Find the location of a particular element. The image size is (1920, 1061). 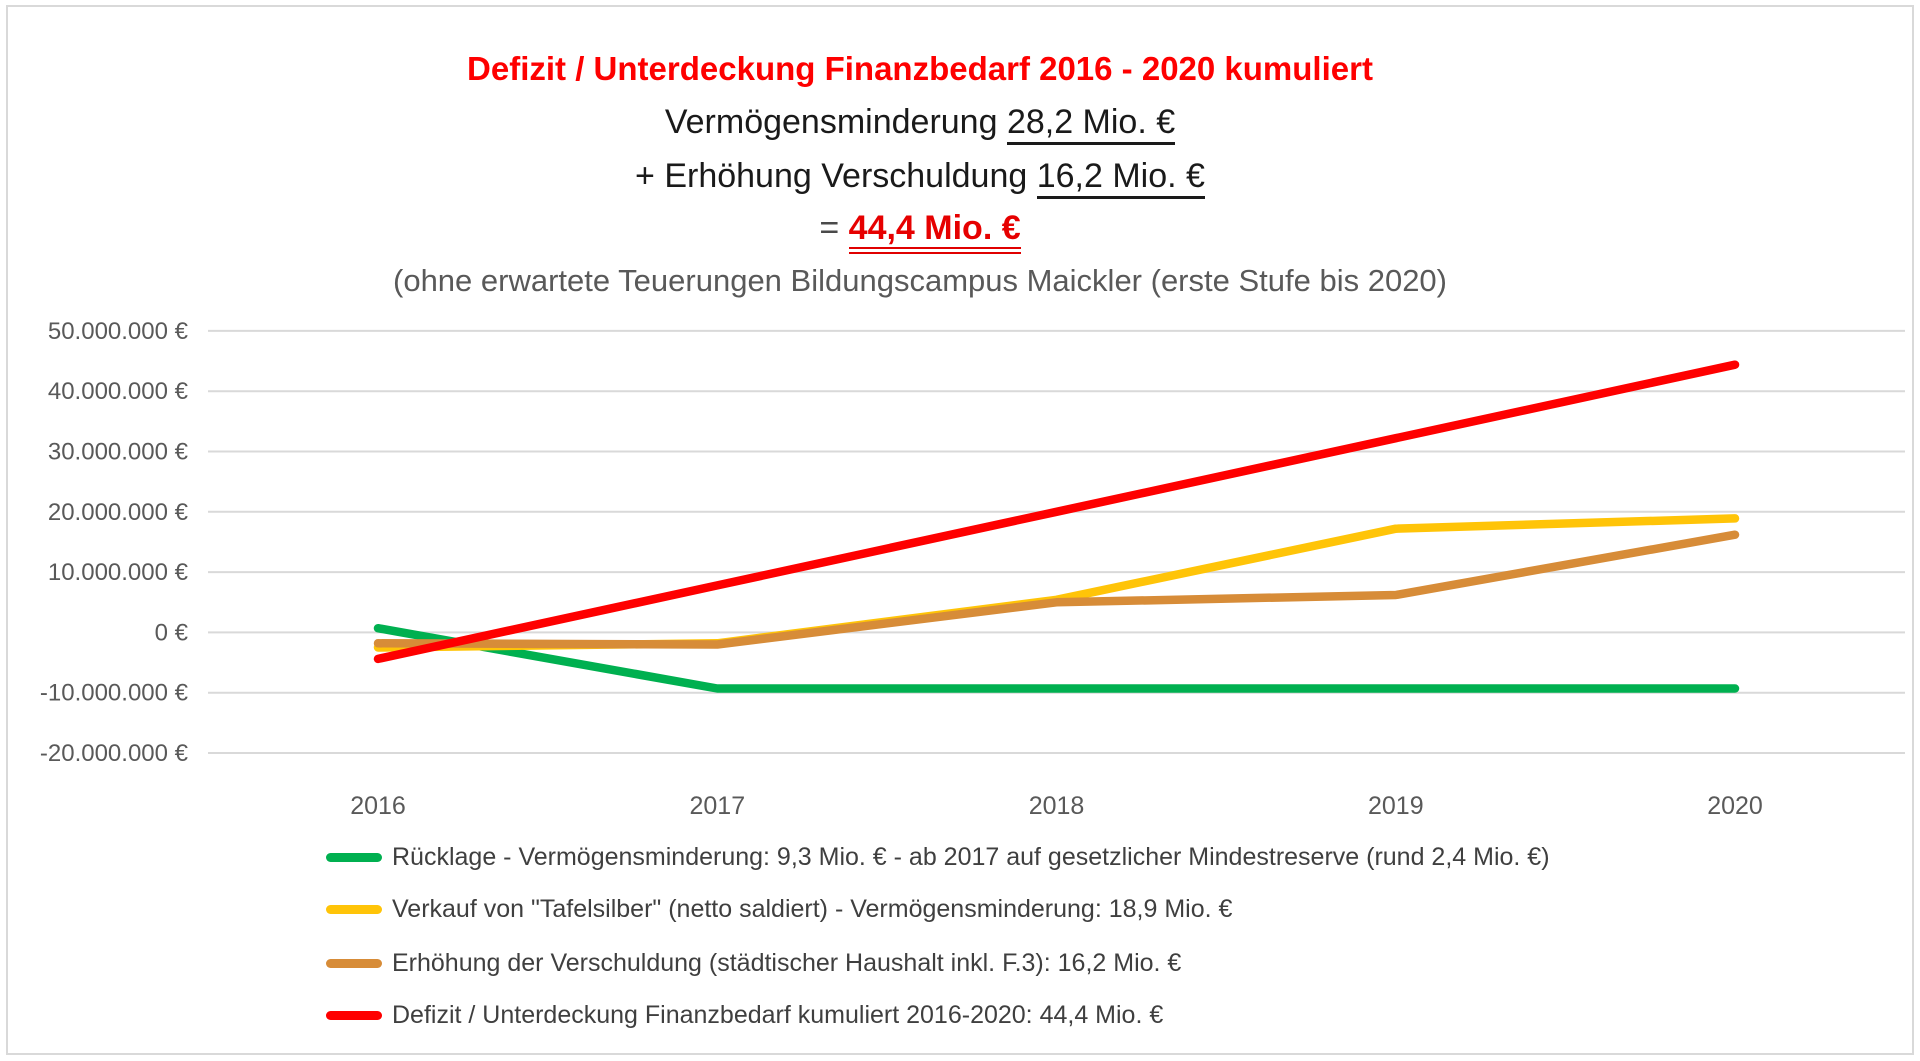

subtitle-erhoehung-verschuldung: + Erhöhung Verschuldung 16,2 Mio. € is located at coordinates (920, 178).